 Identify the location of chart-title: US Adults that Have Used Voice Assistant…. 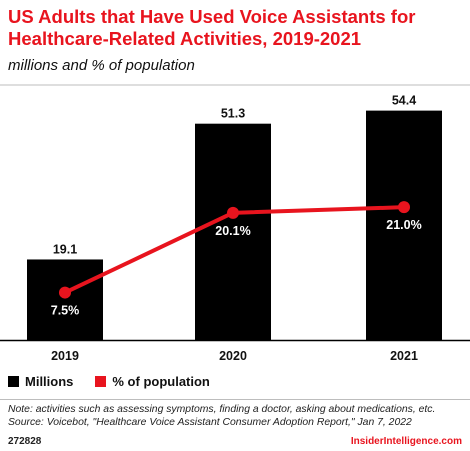
(212, 27).